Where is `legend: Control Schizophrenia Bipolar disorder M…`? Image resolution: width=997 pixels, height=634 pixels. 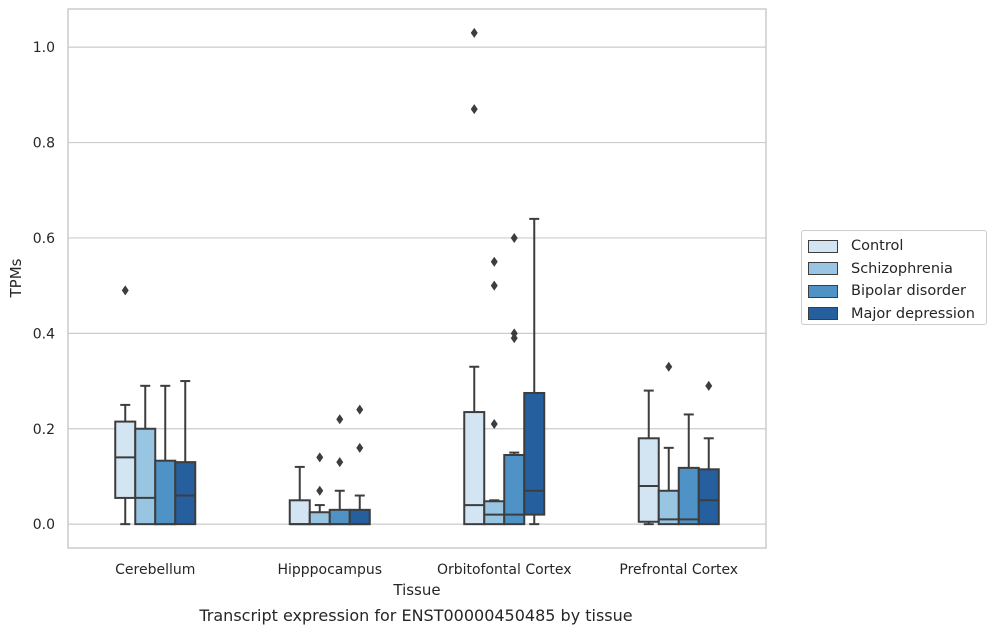
legend: Control Schizophrenia Bipolar disorder M… is located at coordinates (894, 277).